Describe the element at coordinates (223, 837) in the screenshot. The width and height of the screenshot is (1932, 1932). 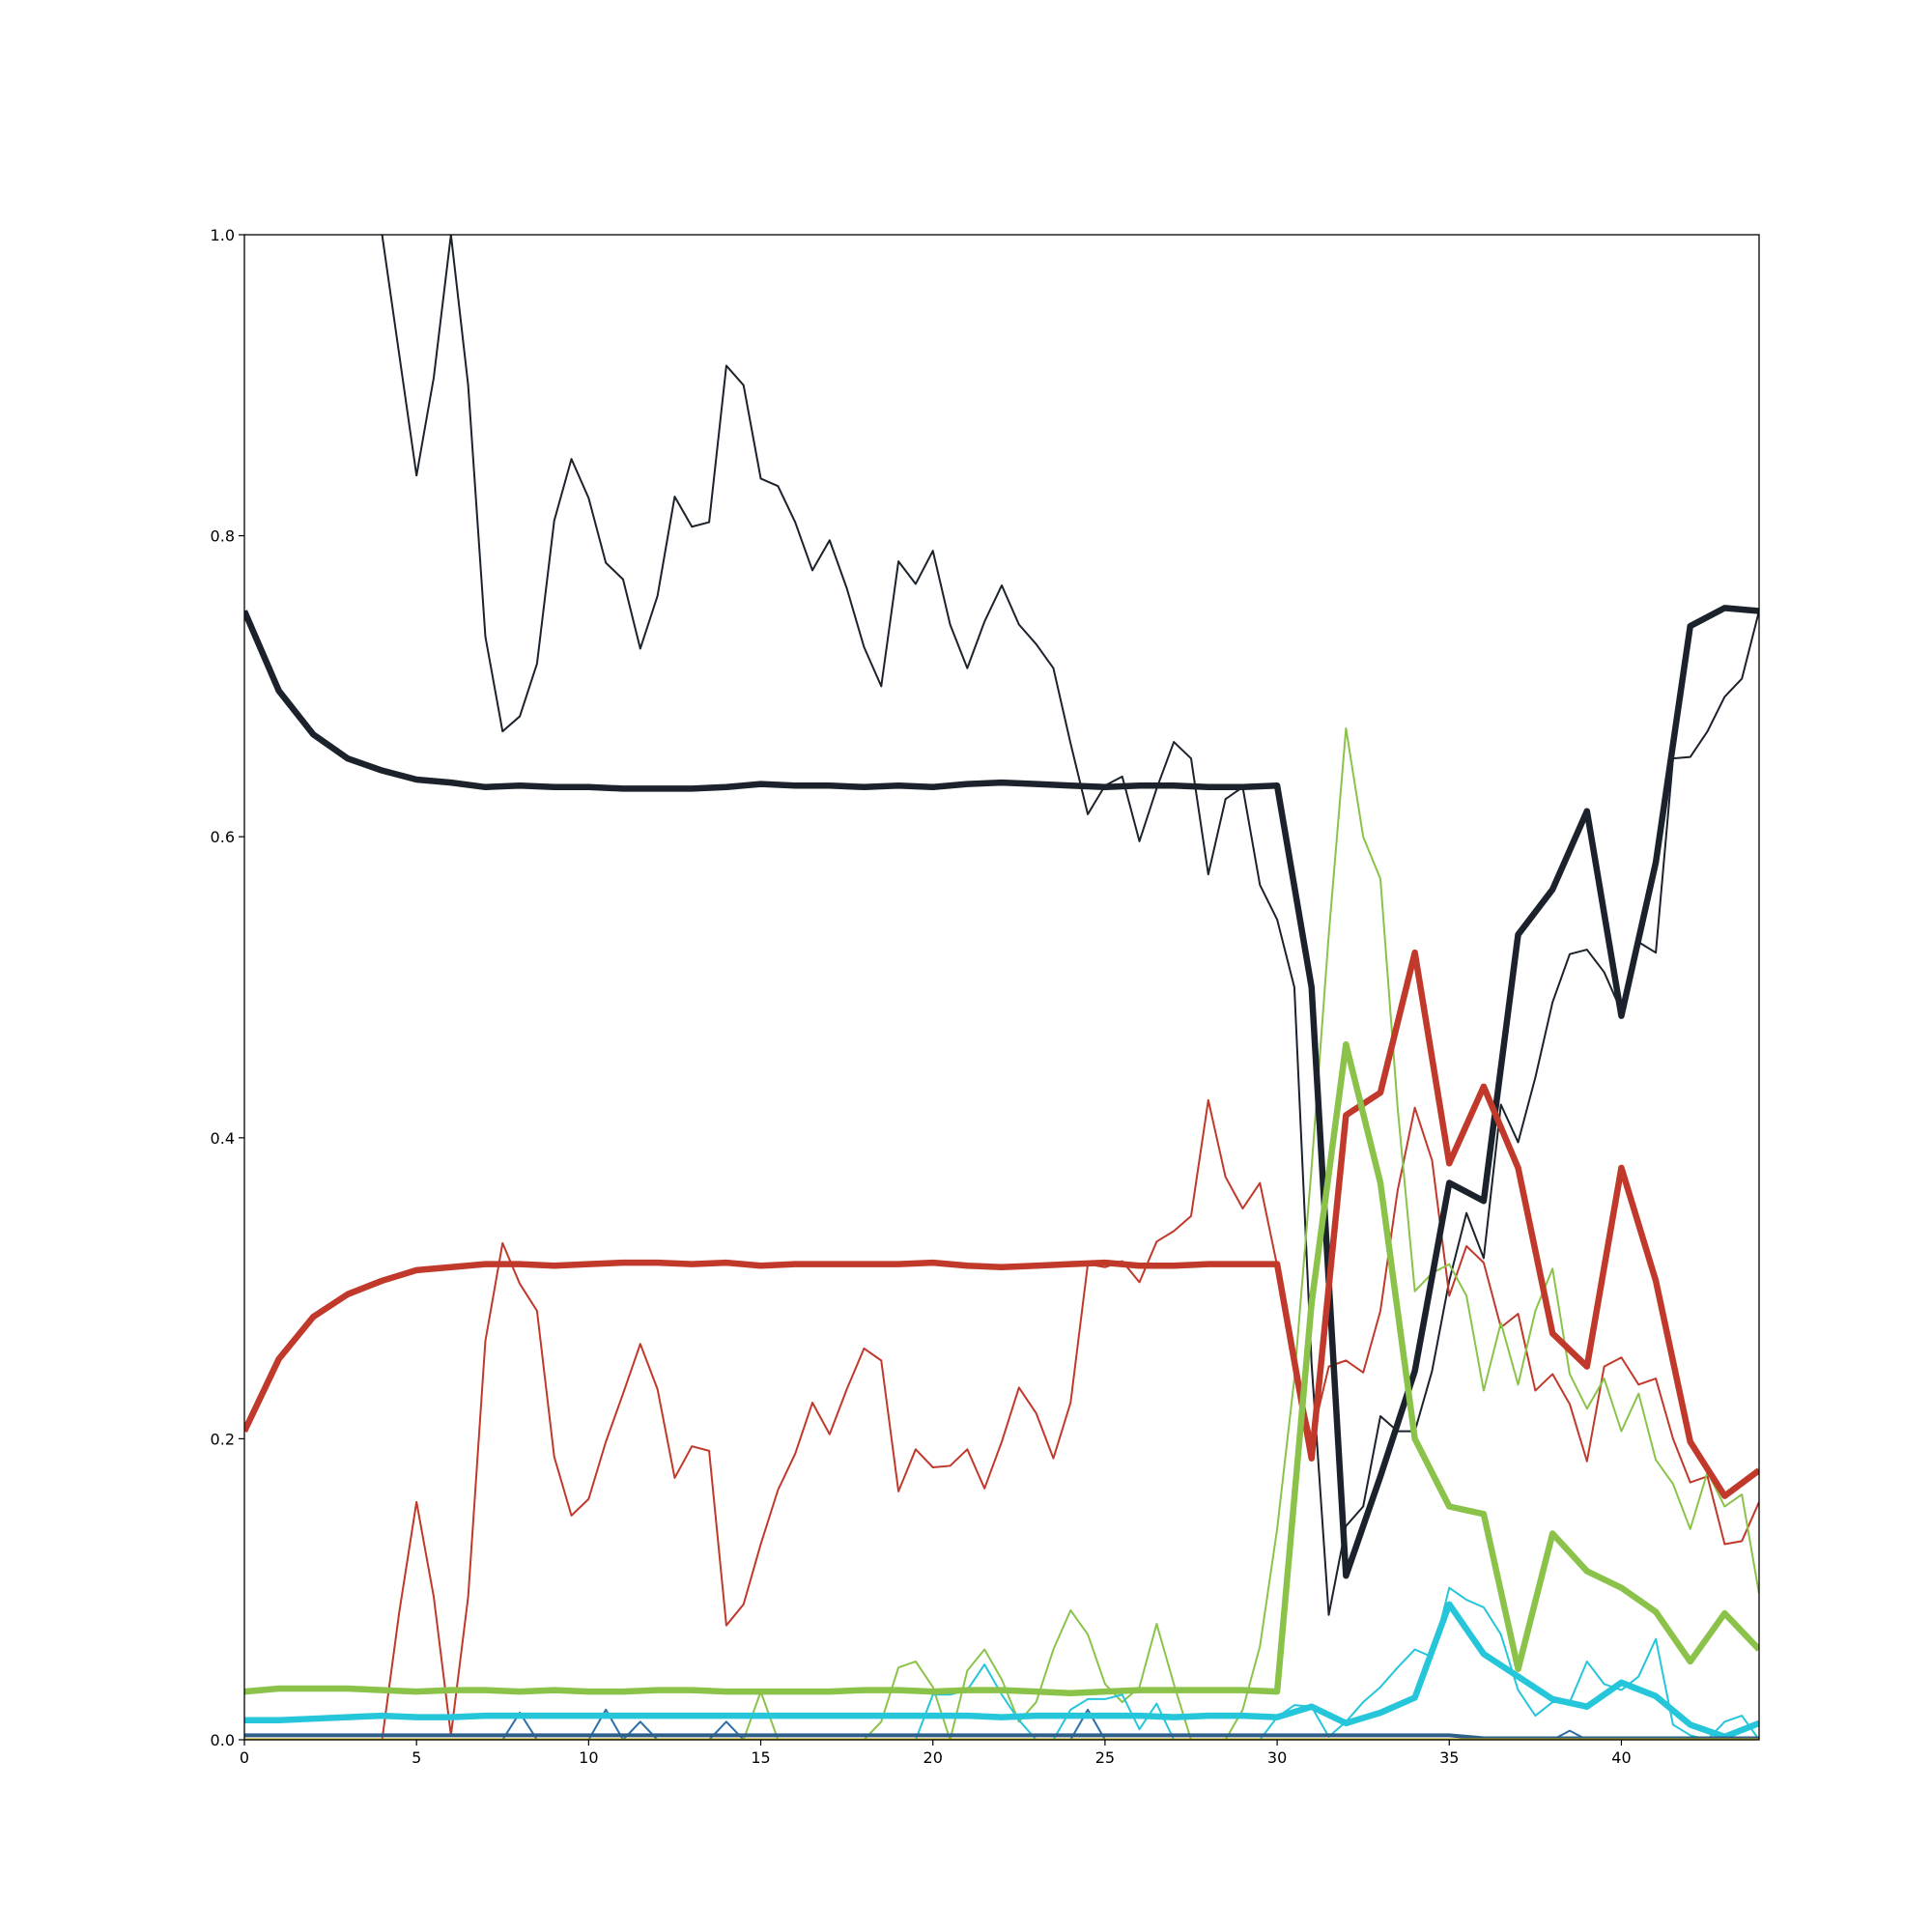
I see `y-tick-label: 0.6` at that location.